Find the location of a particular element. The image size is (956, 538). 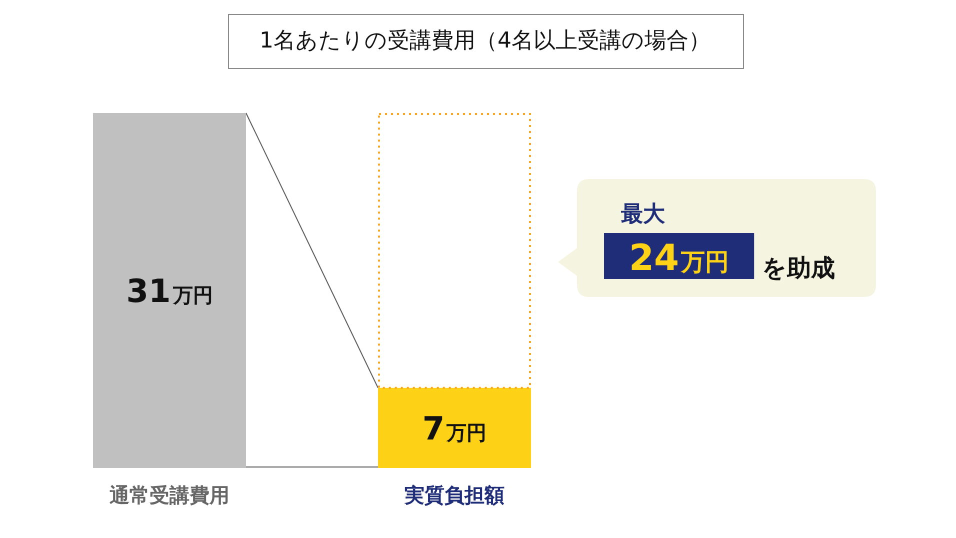

text: 24万円 is located at coordinates (679, 258).